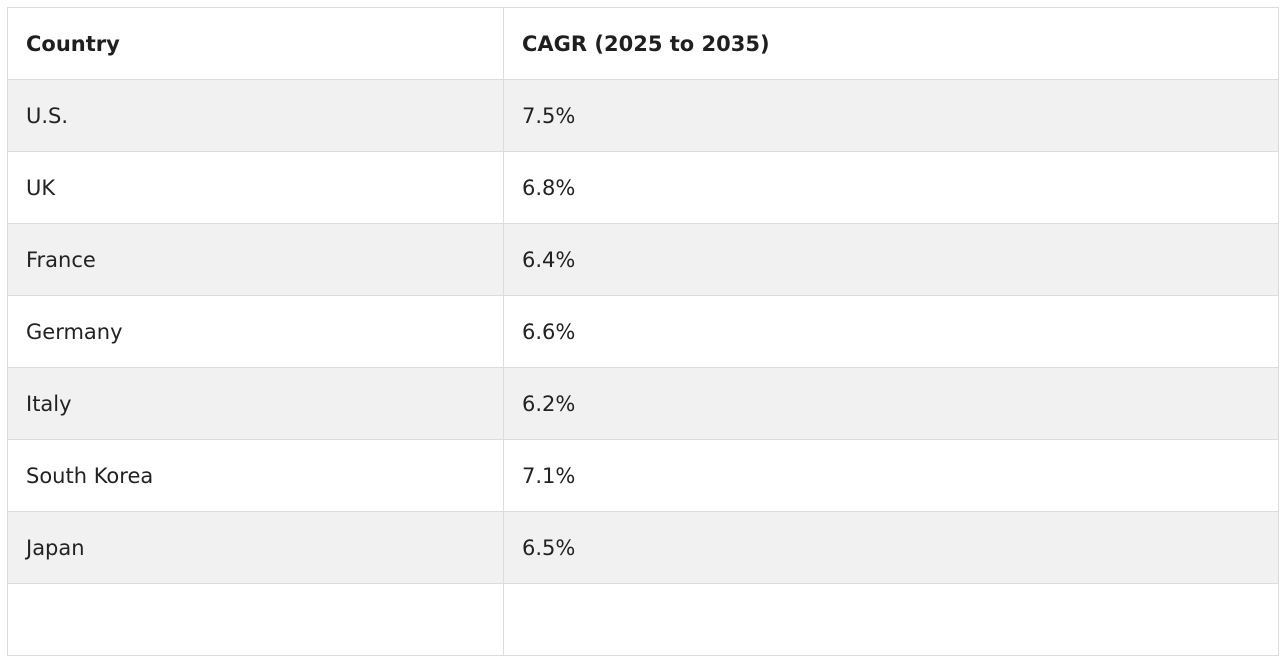  What do you see at coordinates (891, 403) in the screenshot?
I see `cell-cagr: 6.2%` at bounding box center [891, 403].